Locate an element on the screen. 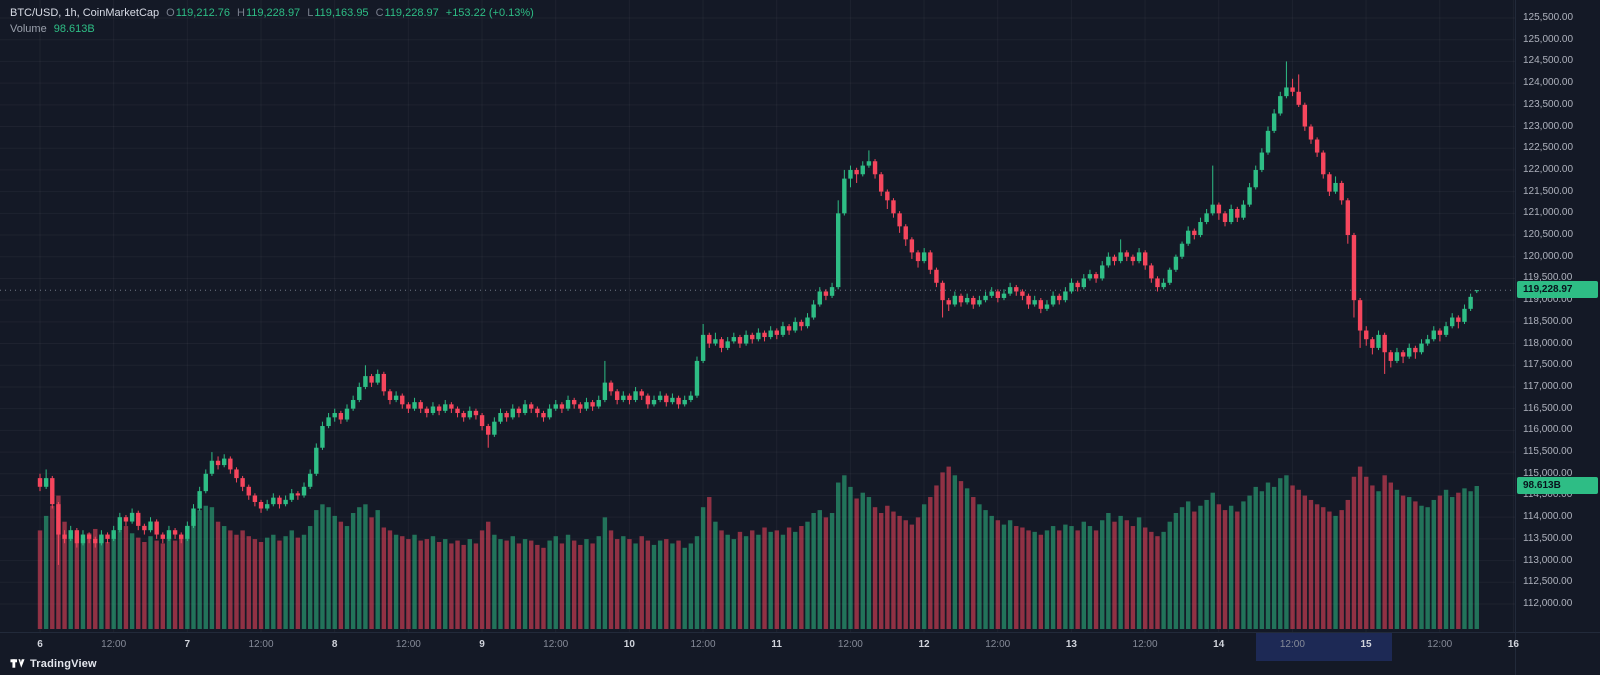  symbol-title: BTC/USD, 1h, CoinMarketCap is located at coordinates (85, 13).